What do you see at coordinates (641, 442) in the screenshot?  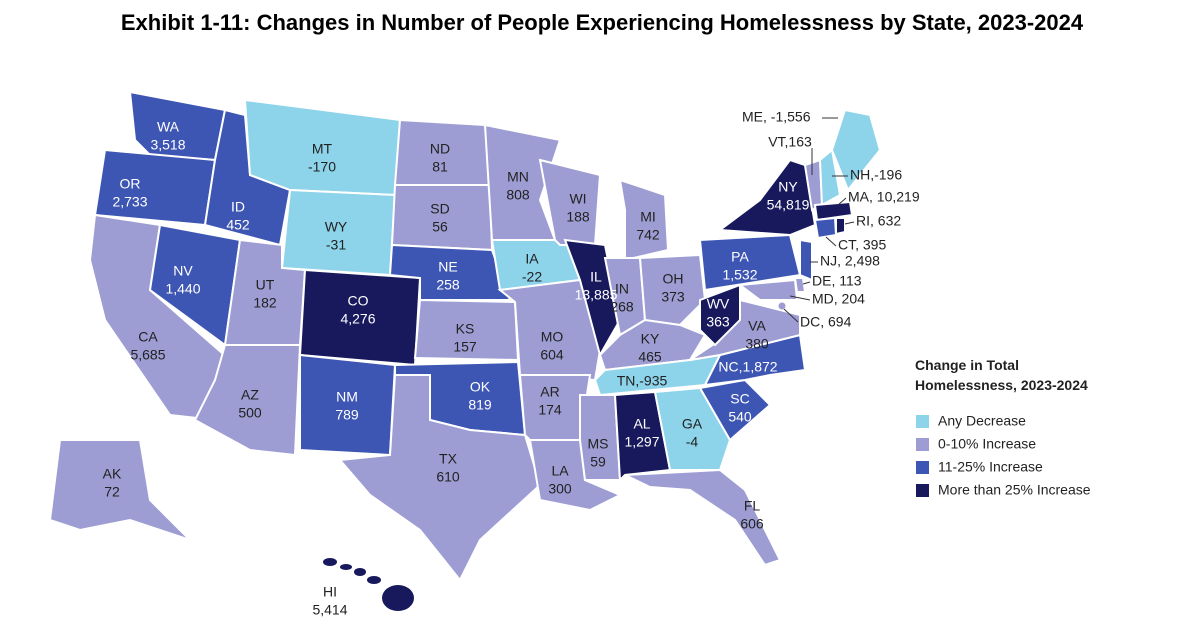 I see `state-value: 1,297` at bounding box center [641, 442].